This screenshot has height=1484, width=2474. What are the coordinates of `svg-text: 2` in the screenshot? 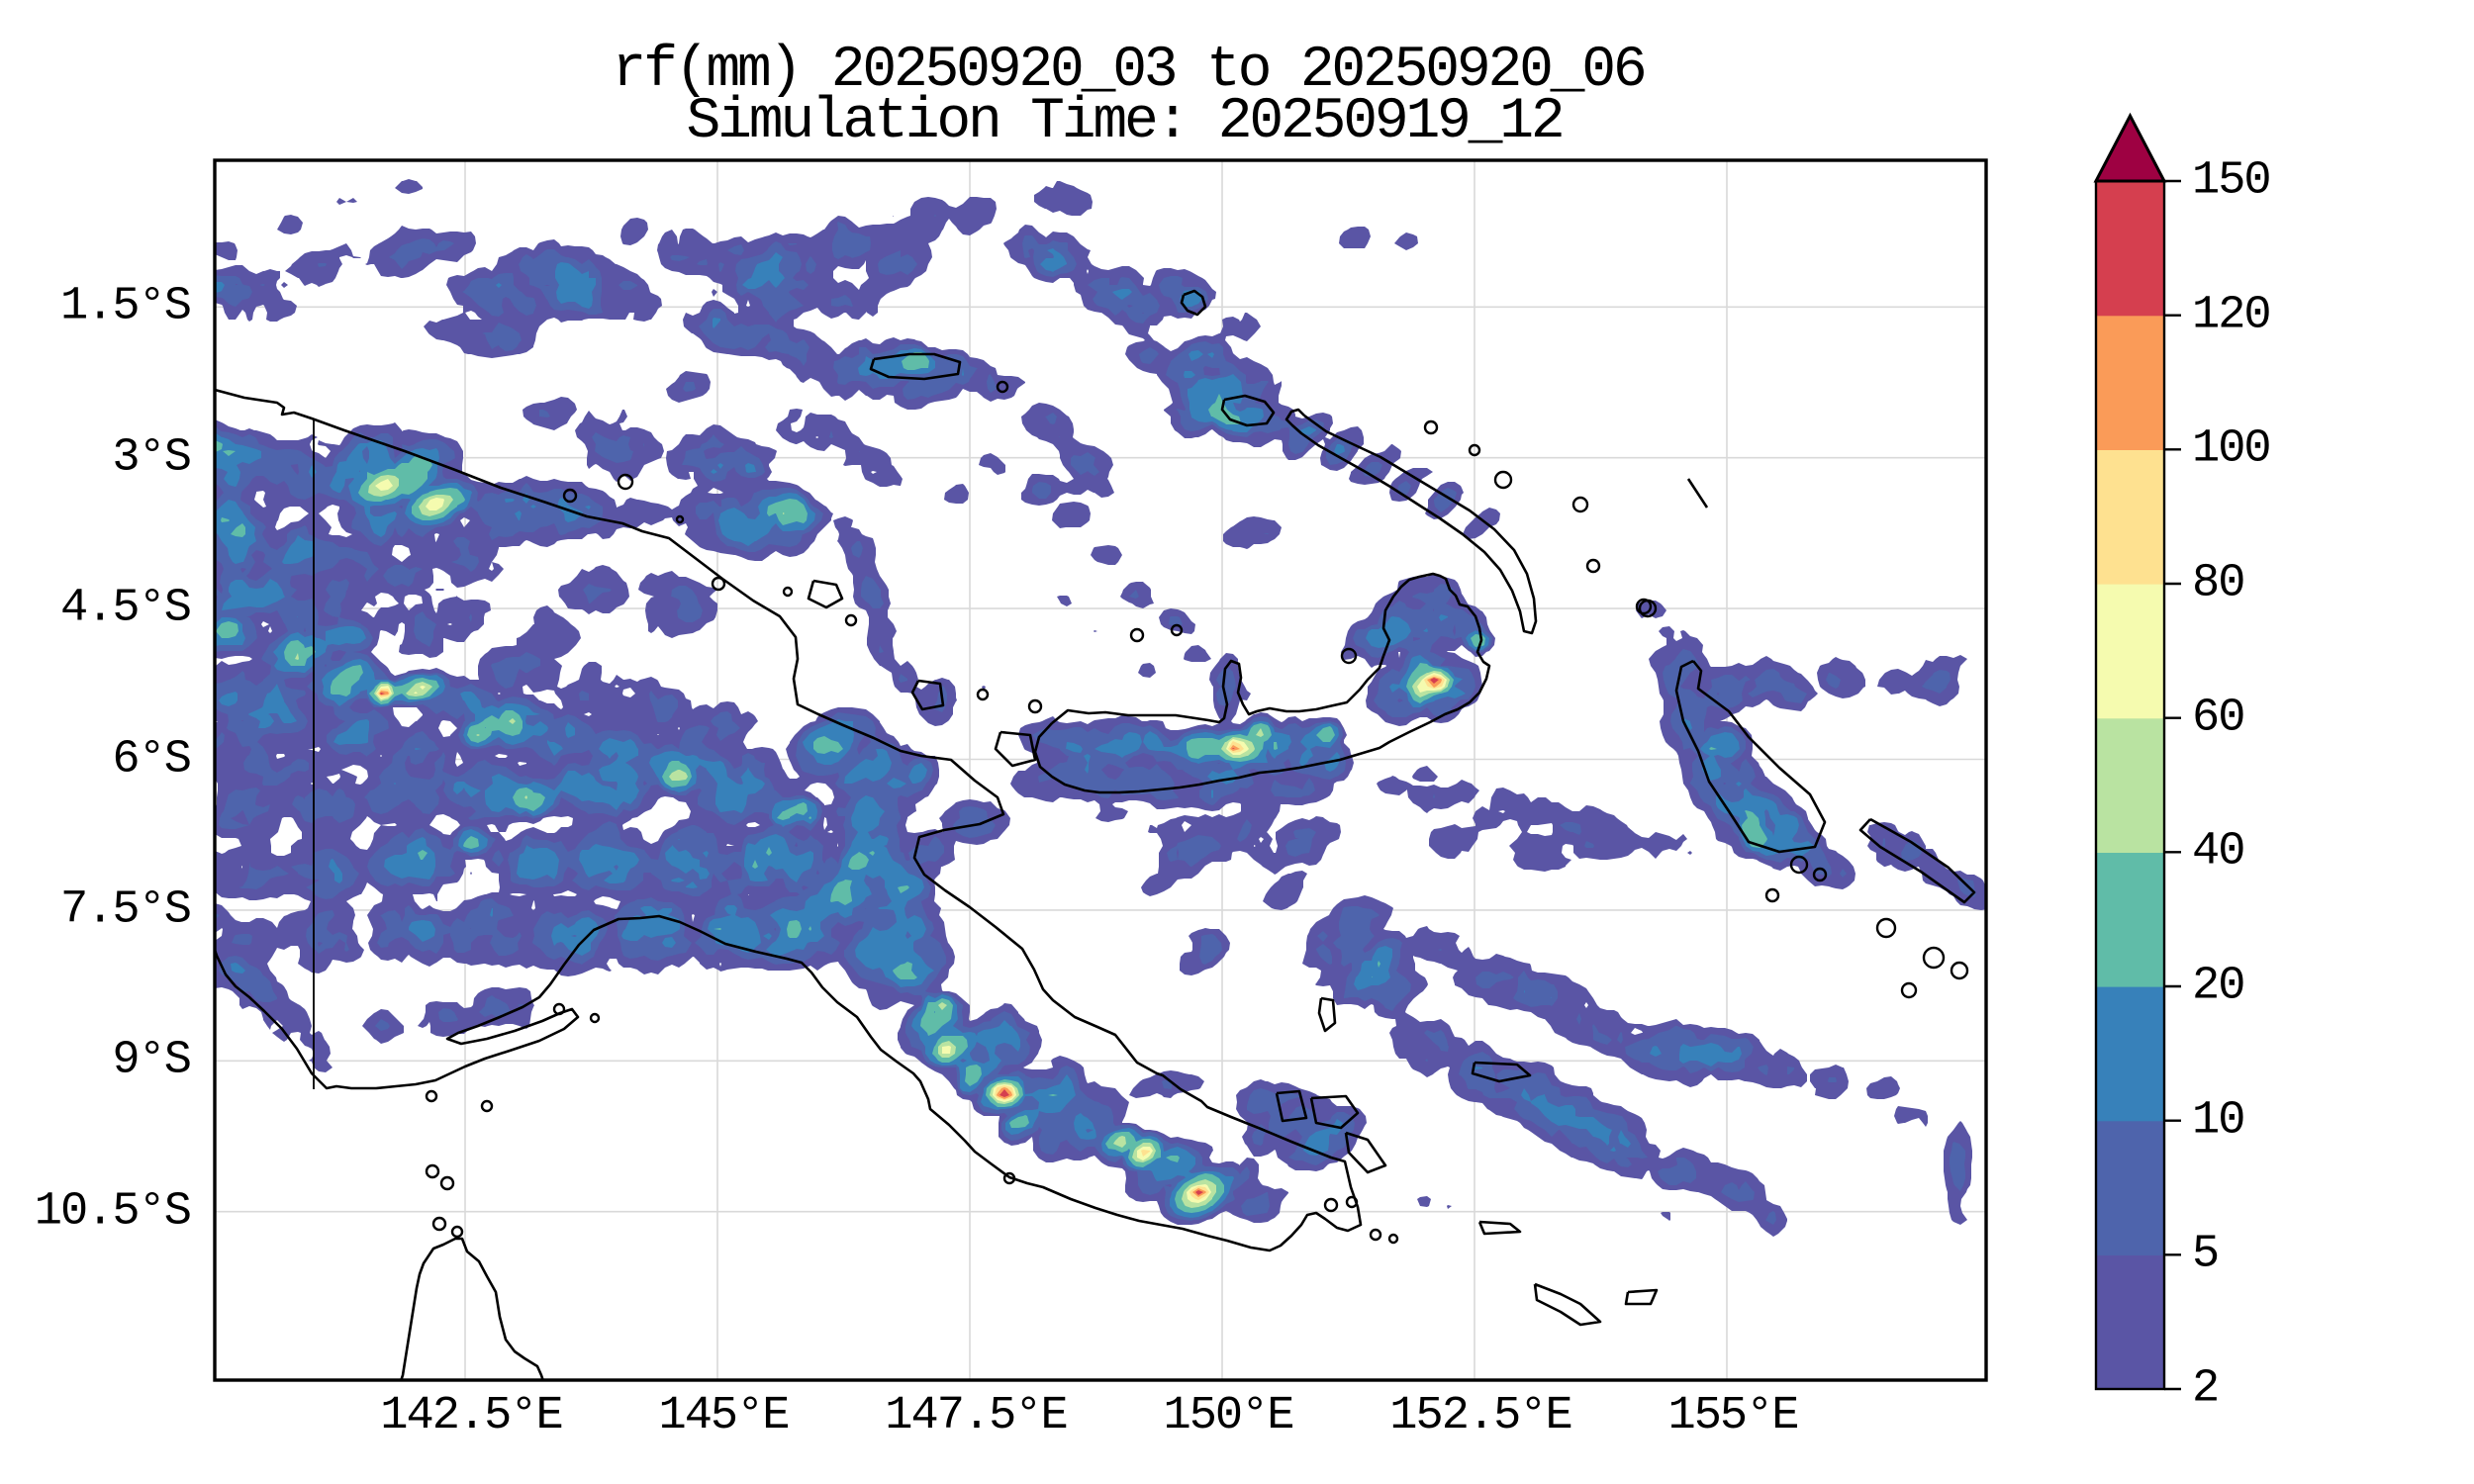 It's located at (2205, 1389).